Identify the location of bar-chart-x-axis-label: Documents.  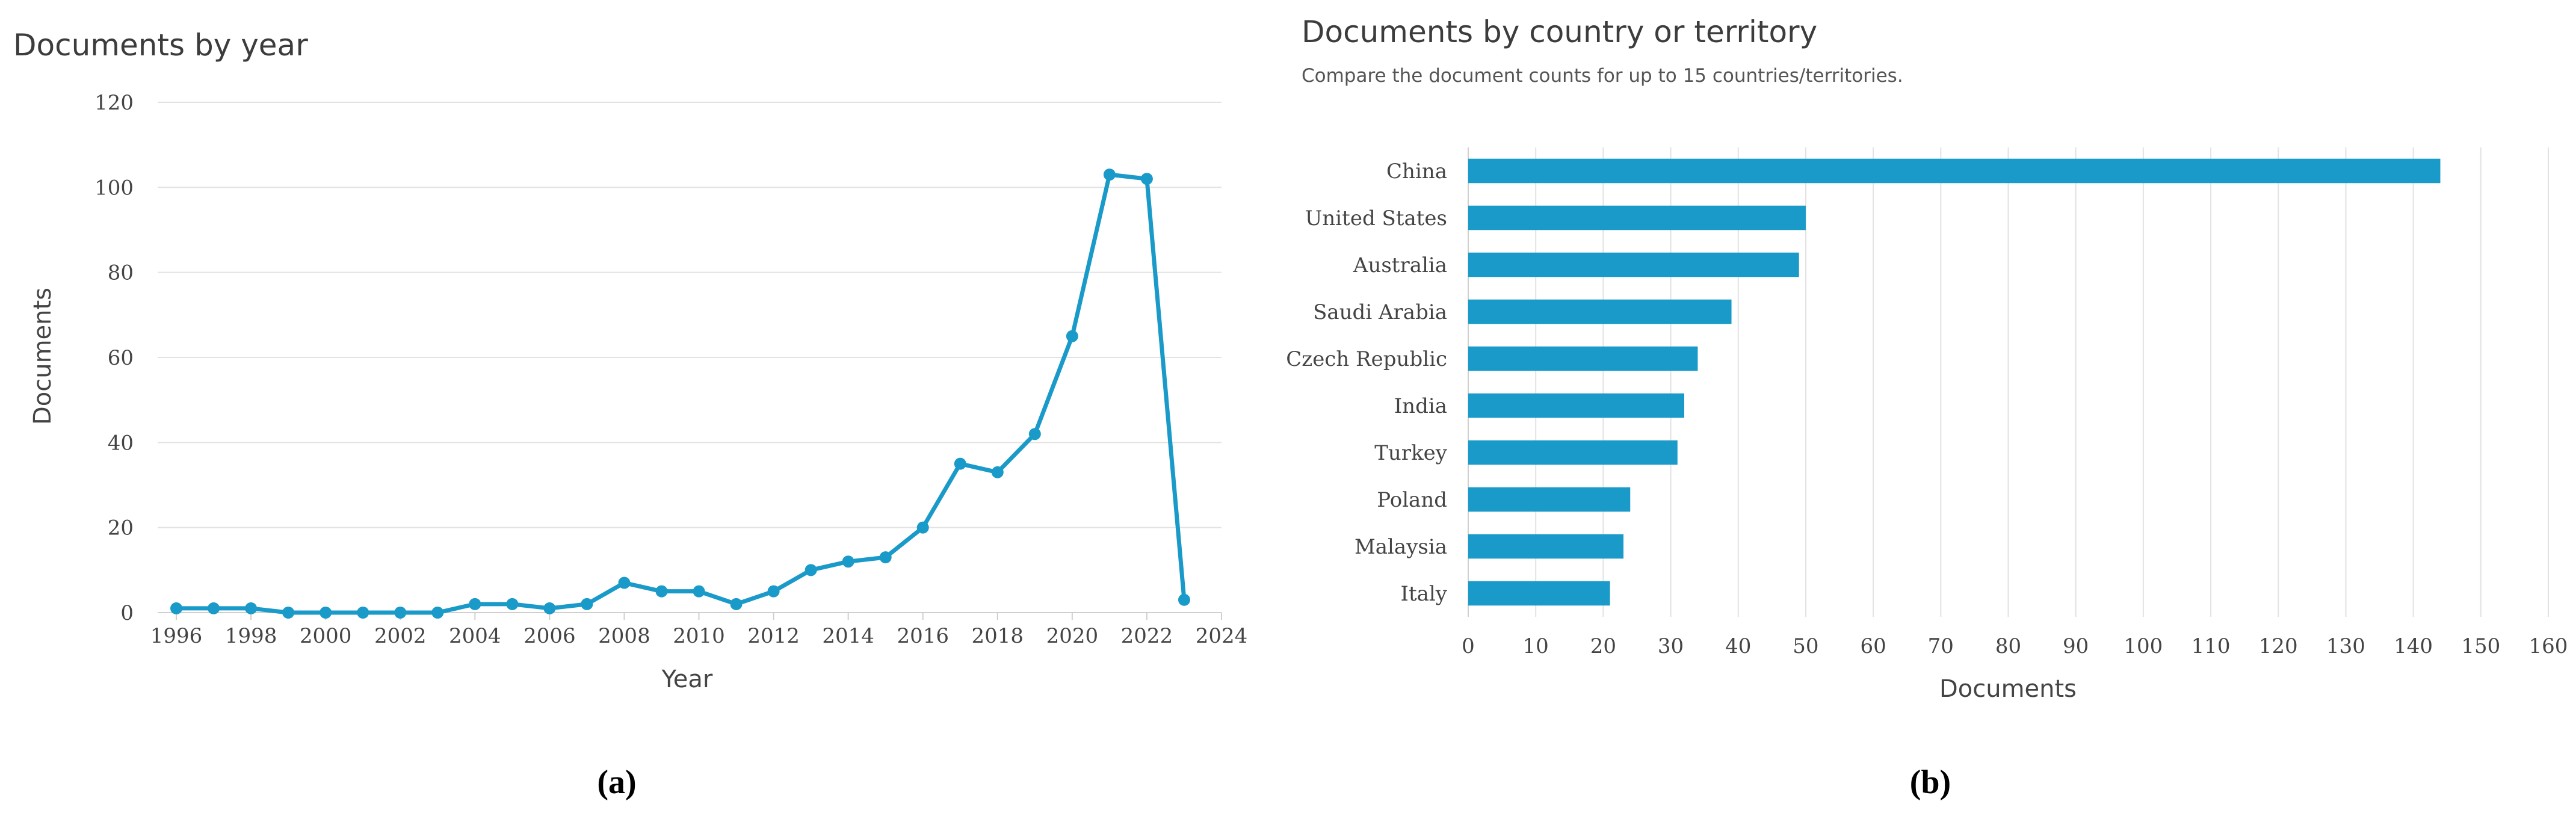
(2008, 689).